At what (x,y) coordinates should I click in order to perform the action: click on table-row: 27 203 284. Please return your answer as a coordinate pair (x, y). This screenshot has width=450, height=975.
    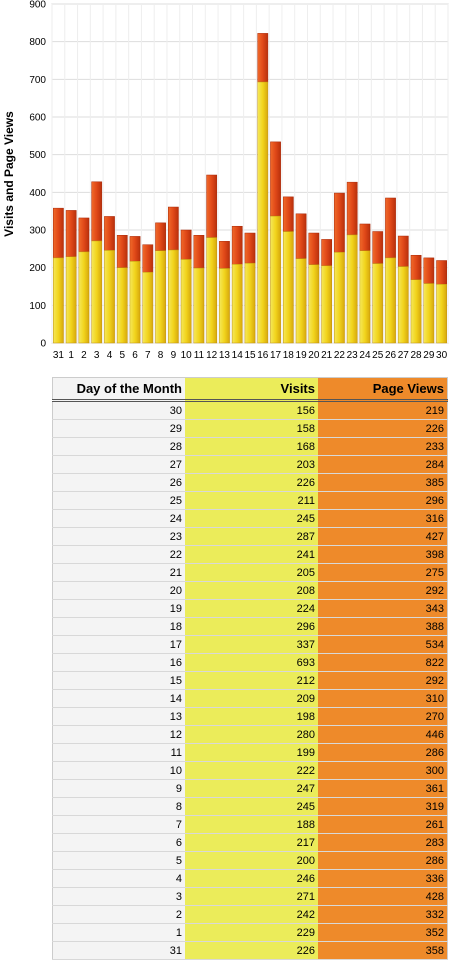
    Looking at the image, I should click on (250, 464).